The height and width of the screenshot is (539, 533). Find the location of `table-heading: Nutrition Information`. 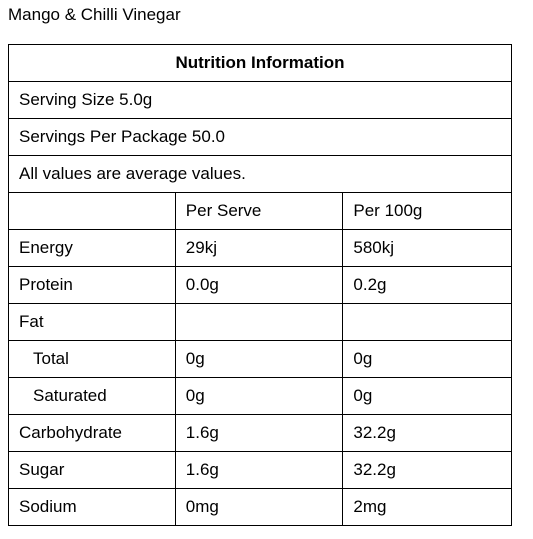

table-heading: Nutrition Information is located at coordinates (260, 63).